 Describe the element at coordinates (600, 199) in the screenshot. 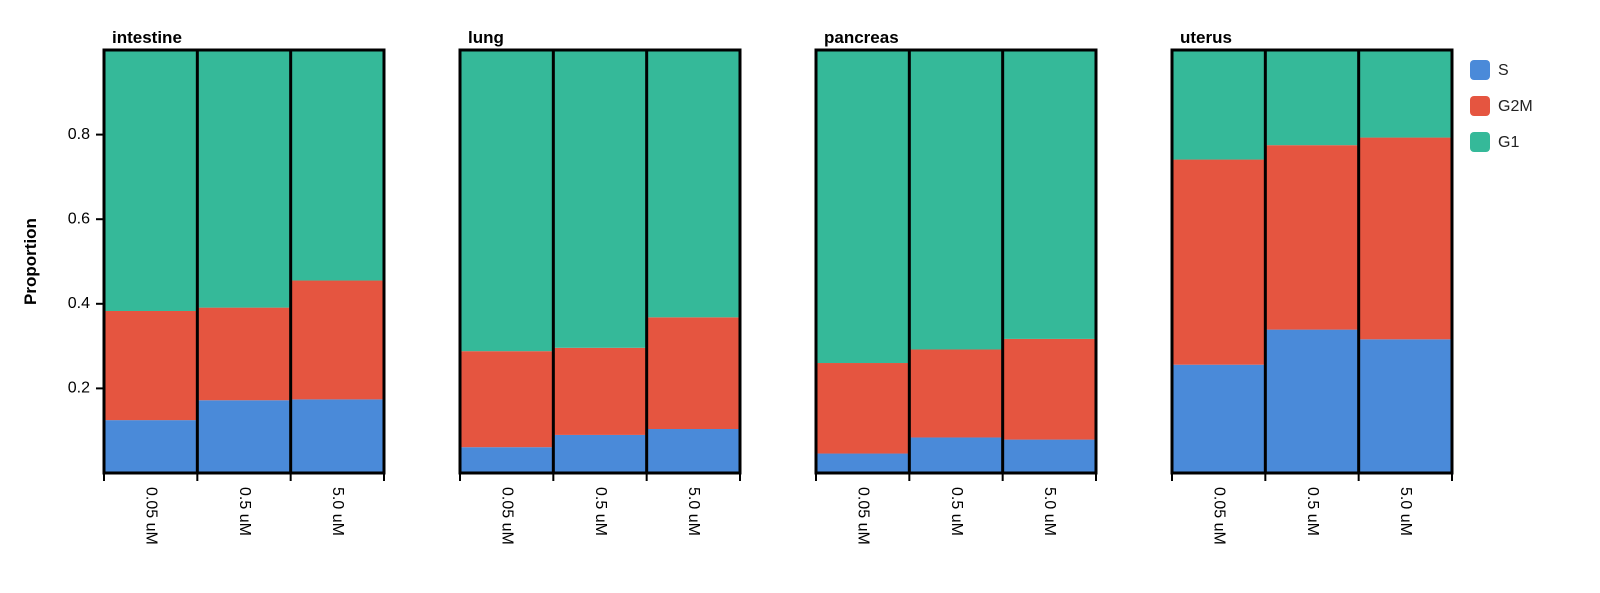

I see `bar-lung-0.5uM-G1` at that location.